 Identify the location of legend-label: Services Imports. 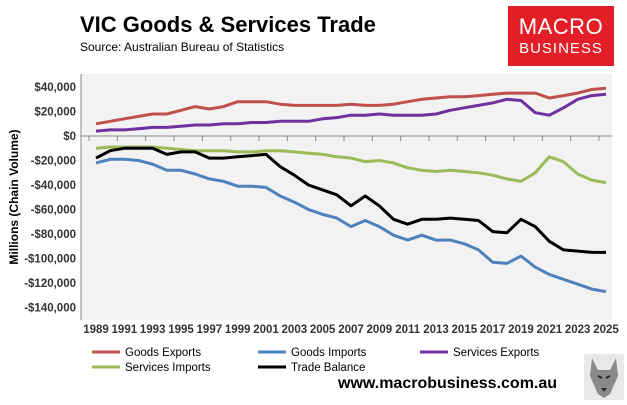
(168, 368).